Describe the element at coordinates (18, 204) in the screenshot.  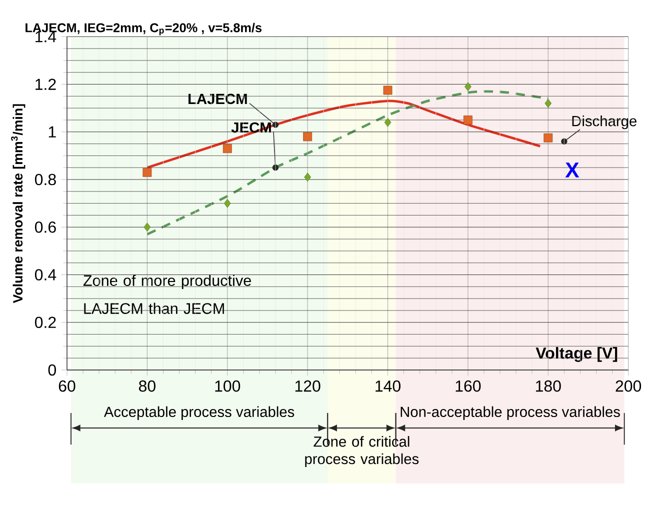
I see `y-axis-title: Volume removal rate [mm$^{3}$/min]` at that location.